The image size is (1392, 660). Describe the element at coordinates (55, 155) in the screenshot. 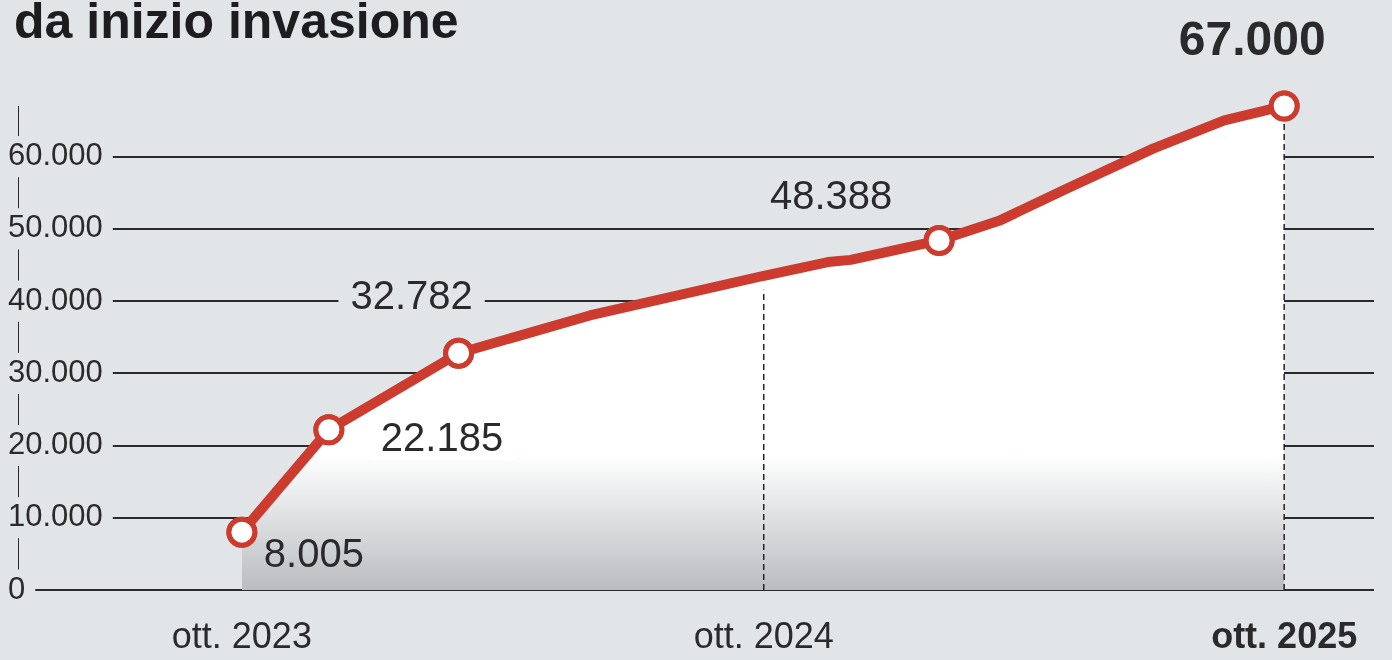

I see `y-tick-label: 60.000` at that location.